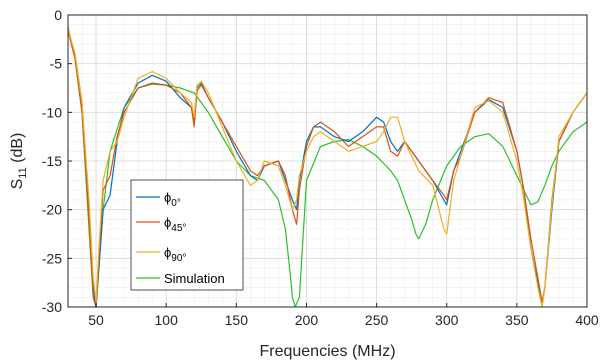 The image size is (605, 360). What do you see at coordinates (158, 199) in the screenshot?
I see `legend-item-phi-0: ϕ0°` at bounding box center [158, 199].